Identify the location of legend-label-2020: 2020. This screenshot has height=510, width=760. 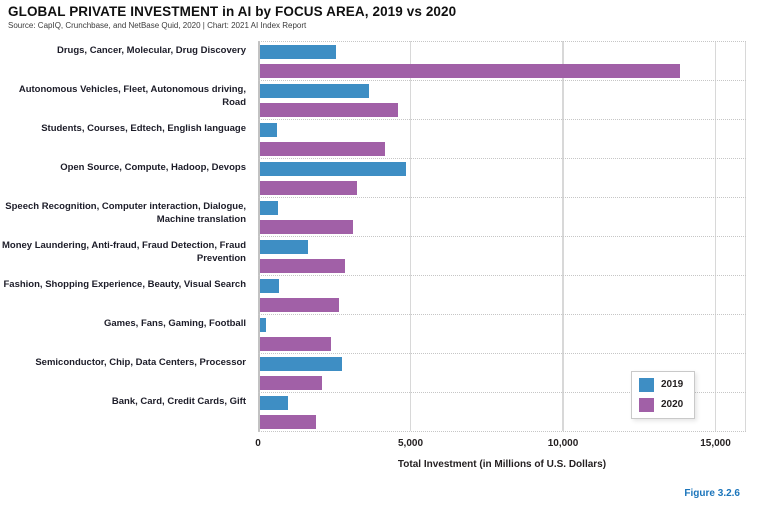
(672, 404).